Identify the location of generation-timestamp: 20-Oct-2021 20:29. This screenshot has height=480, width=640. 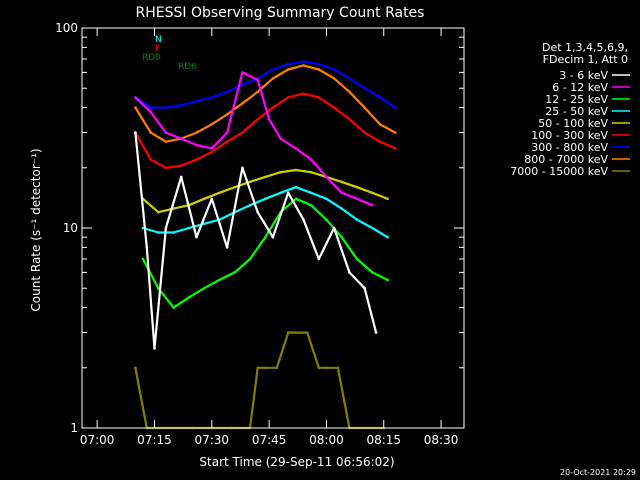
(598, 472).